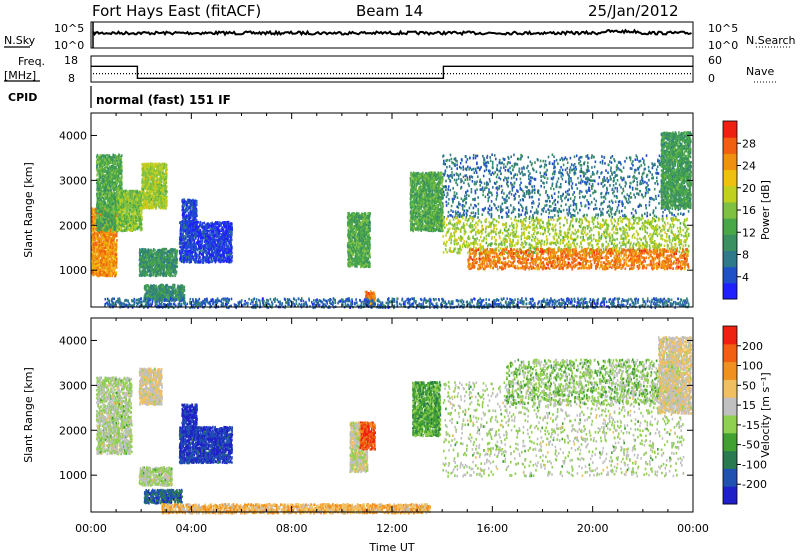 This screenshot has height=558, width=800. Describe the element at coordinates (745, 255) in the screenshot. I see `power-colorbar-tick: 8` at that location.